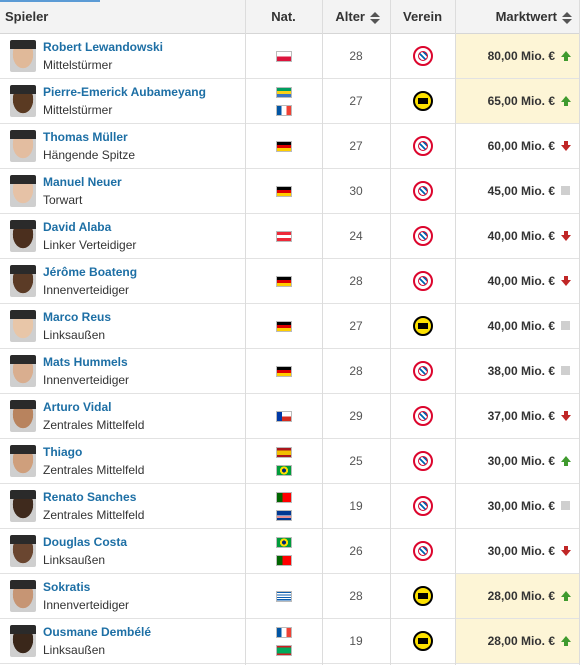  Describe the element at coordinates (77, 407) in the screenshot. I see `player-name-link: Arturo Vidal` at that location.